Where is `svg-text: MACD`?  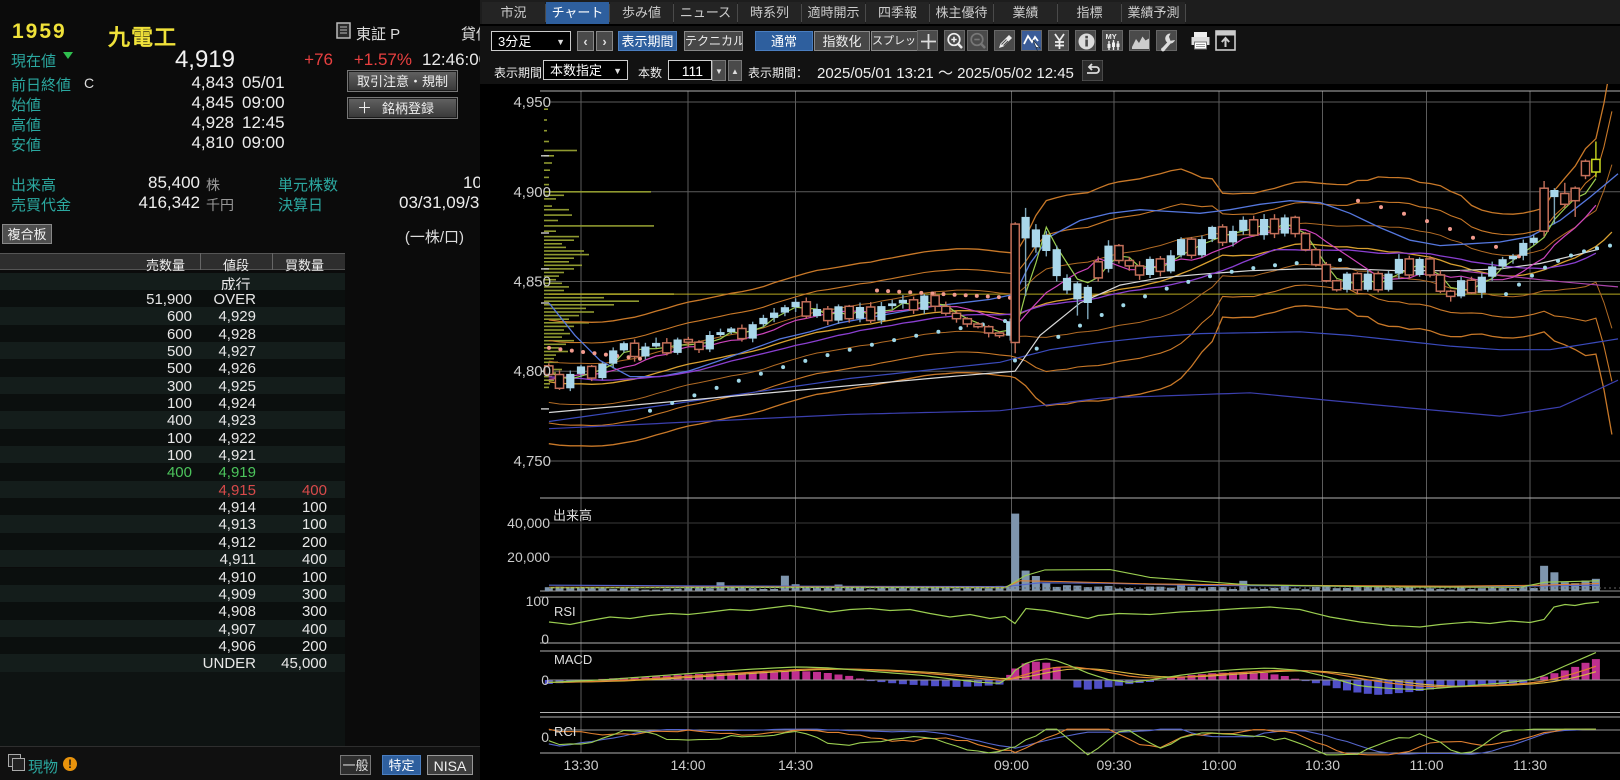 svg-text: MACD is located at coordinates (573, 659).